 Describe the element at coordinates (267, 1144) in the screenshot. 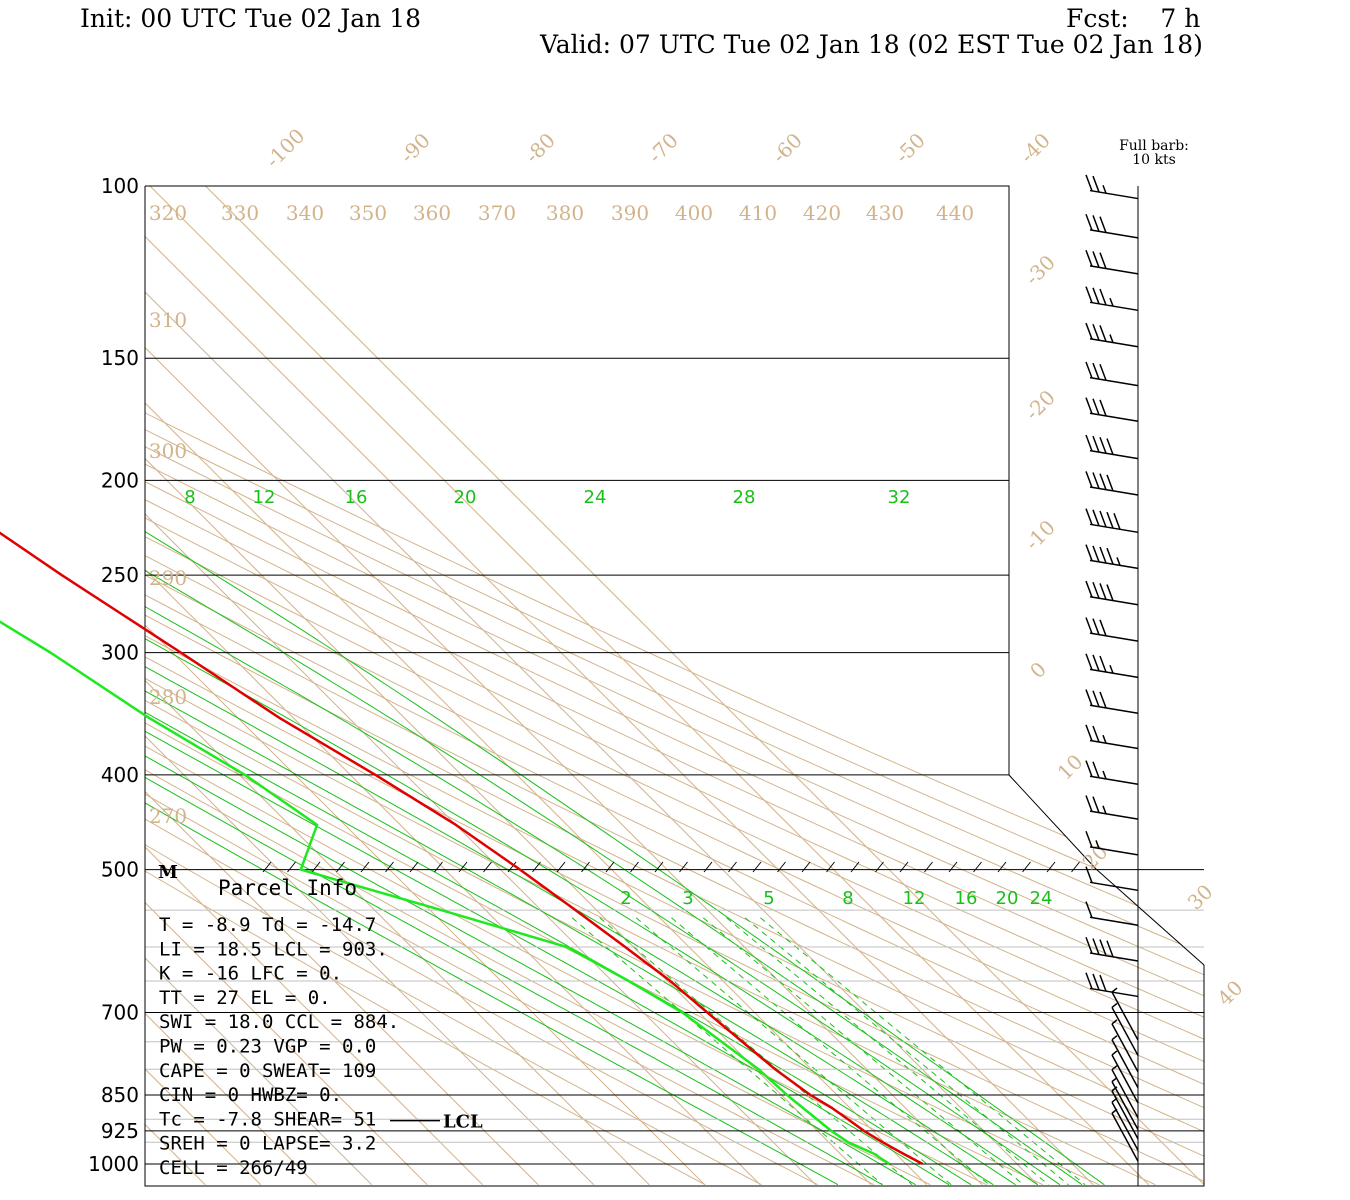

I see `parcel-row: SREH = 0 LAPSE= 3.2` at that location.